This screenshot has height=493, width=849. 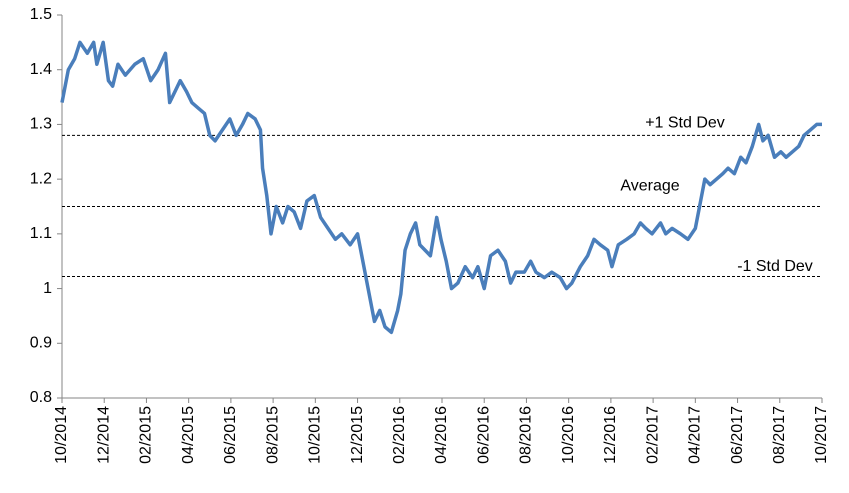 What do you see at coordinates (399, 435) in the screenshot?
I see `x-tick-label: 02/2016` at bounding box center [399, 435].